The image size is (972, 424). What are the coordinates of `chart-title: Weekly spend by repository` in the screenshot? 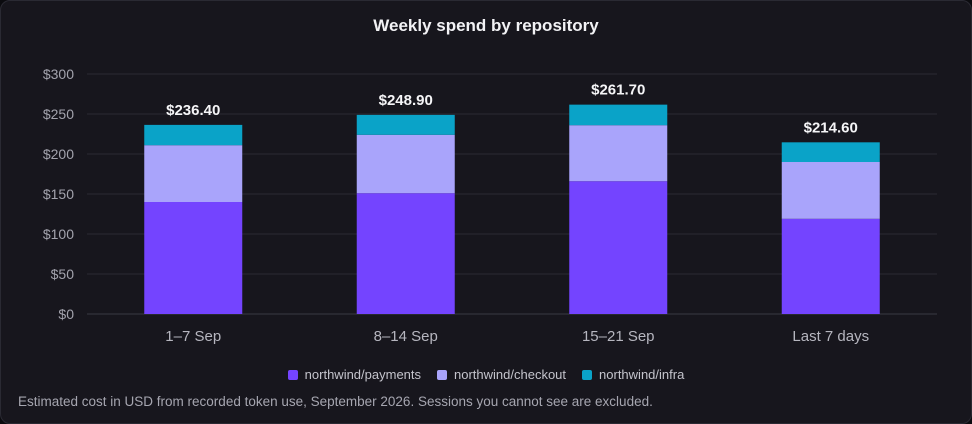 It's located at (486, 25).